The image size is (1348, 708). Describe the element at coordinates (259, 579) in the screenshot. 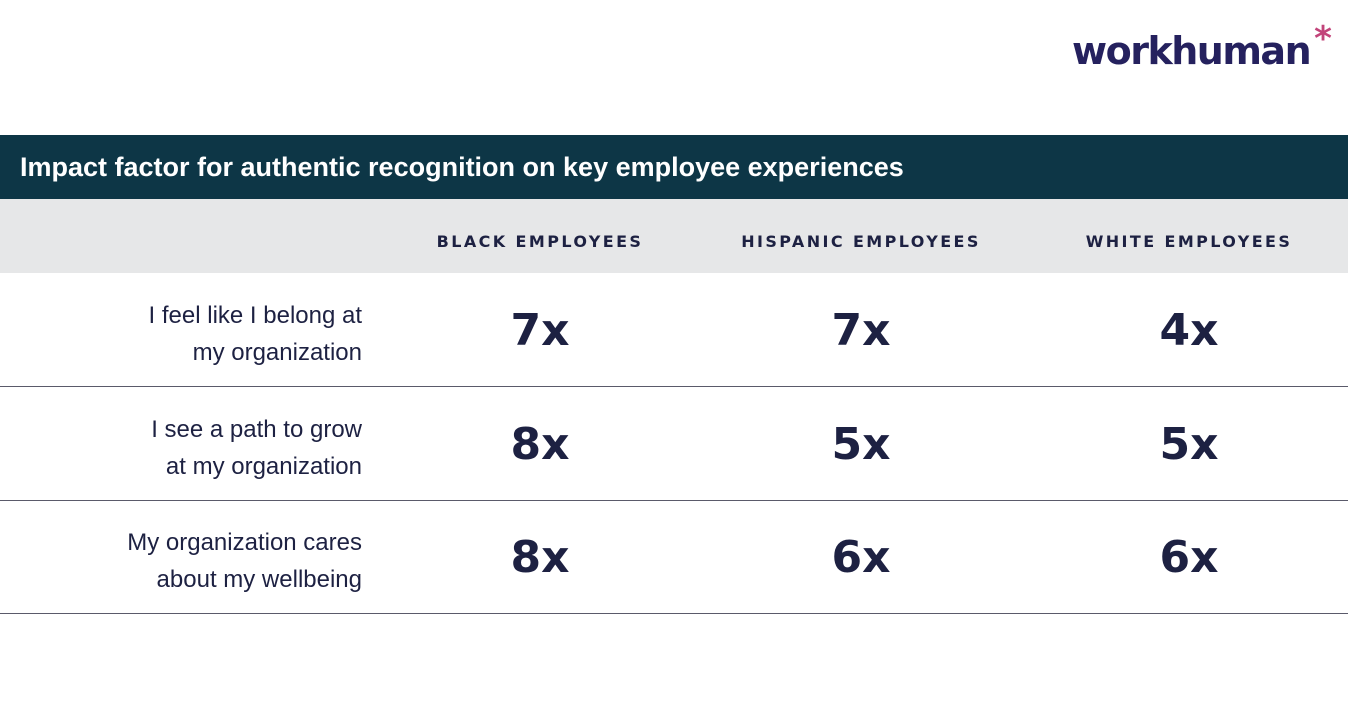

I see `row-label-line: about my wellbeing` at that location.